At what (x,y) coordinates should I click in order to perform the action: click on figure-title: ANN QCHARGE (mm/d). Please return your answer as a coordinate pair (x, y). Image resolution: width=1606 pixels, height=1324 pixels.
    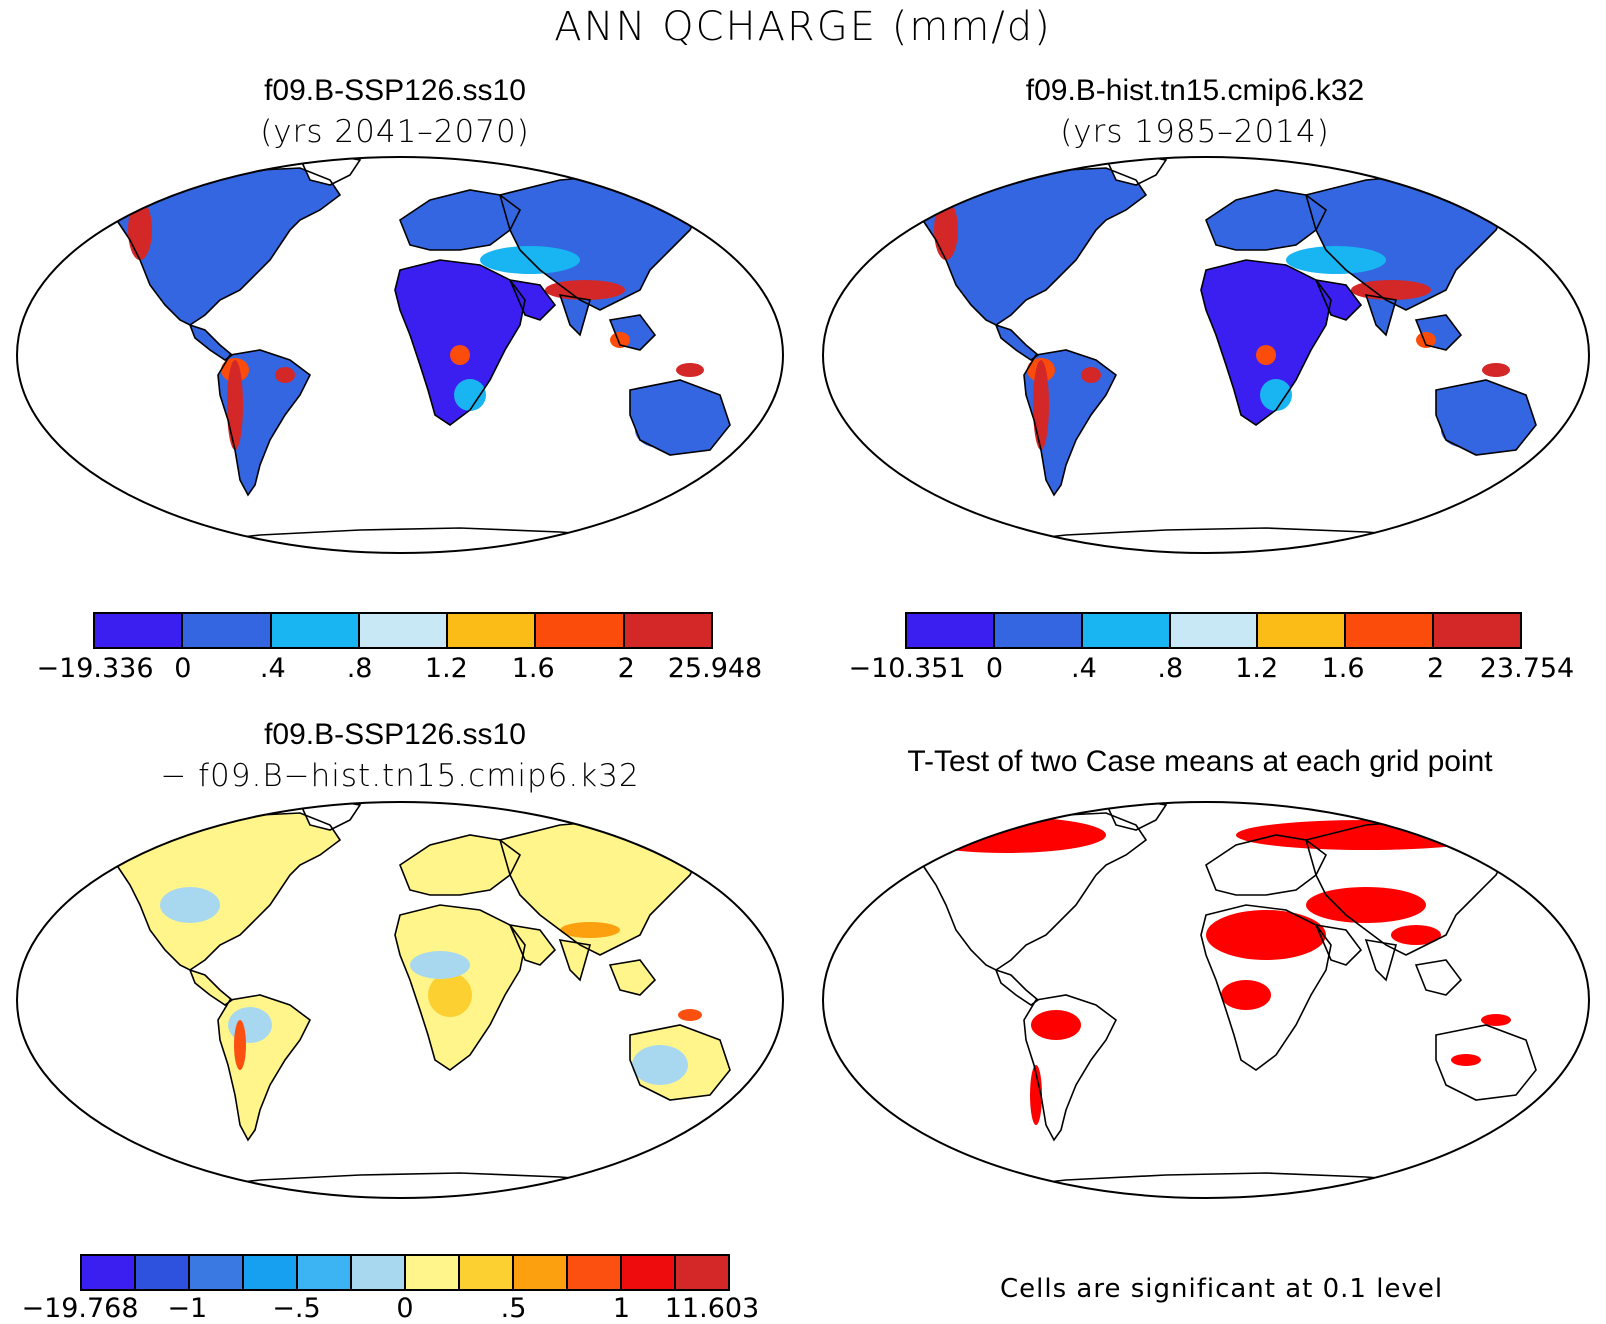
    Looking at the image, I should click on (803, 27).